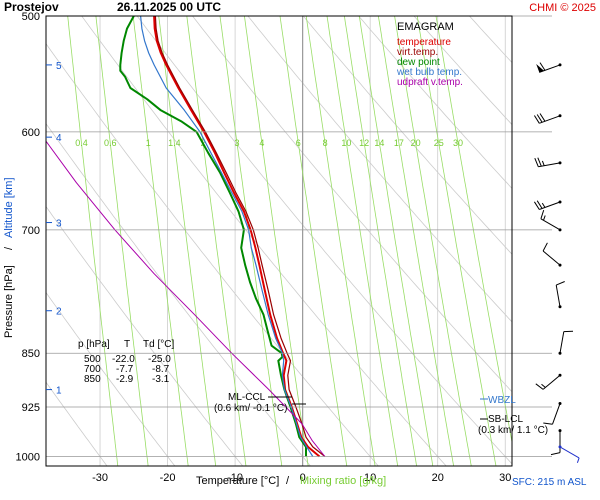 The width and height of the screenshot is (600, 500). Describe the element at coordinates (505, 419) in the screenshot. I see `sb-lcl-label: SB-LCL` at that location.